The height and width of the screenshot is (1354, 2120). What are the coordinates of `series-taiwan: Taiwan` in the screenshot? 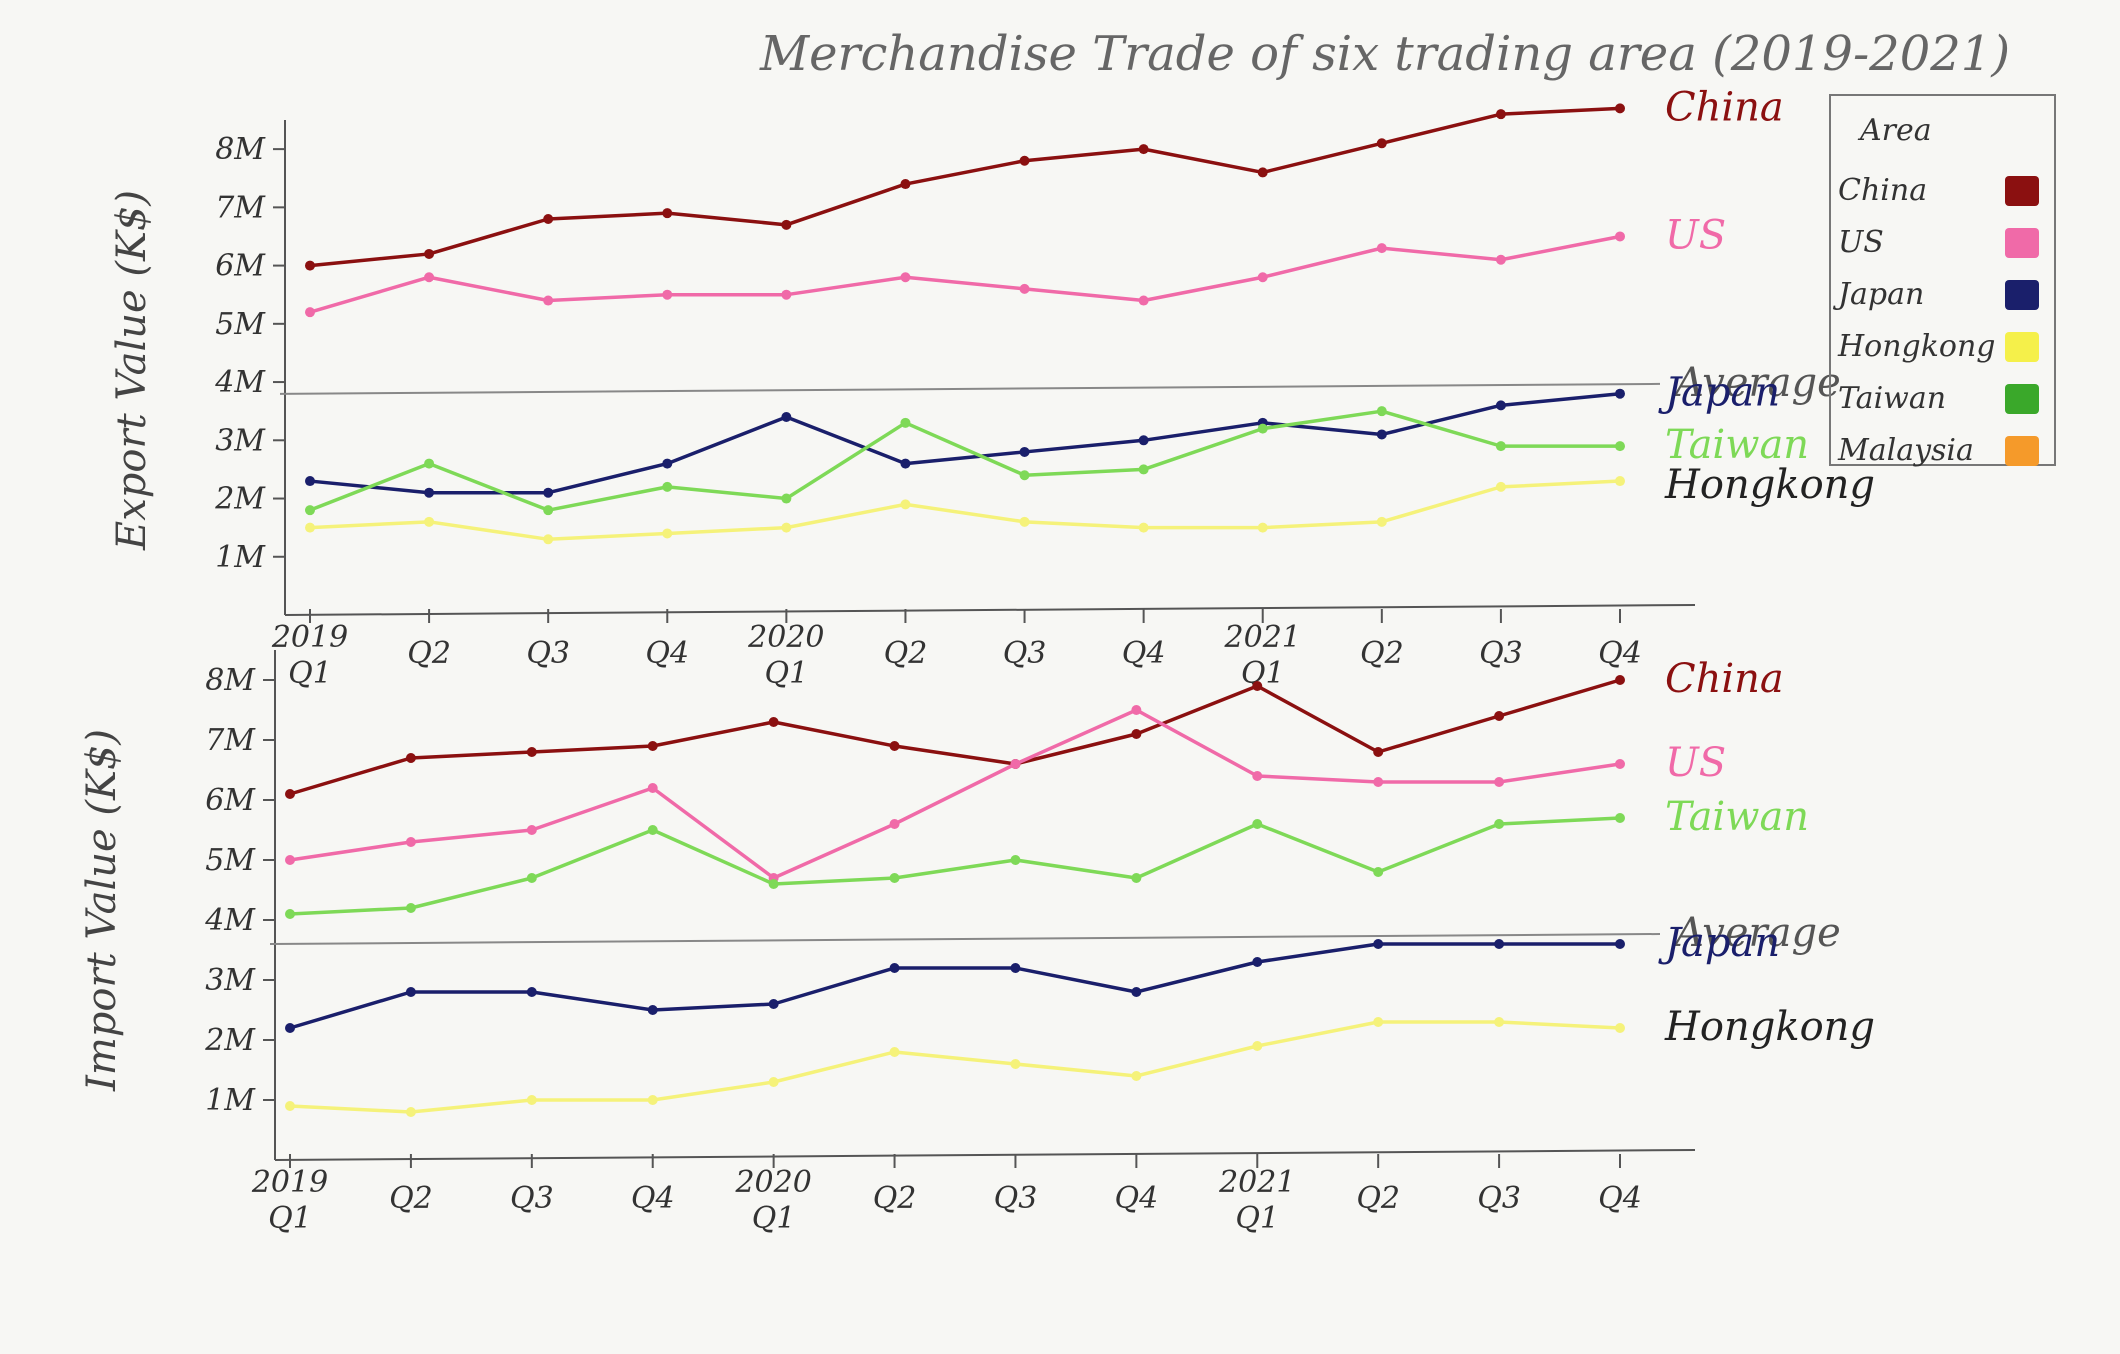 It's located at (1047, 856).